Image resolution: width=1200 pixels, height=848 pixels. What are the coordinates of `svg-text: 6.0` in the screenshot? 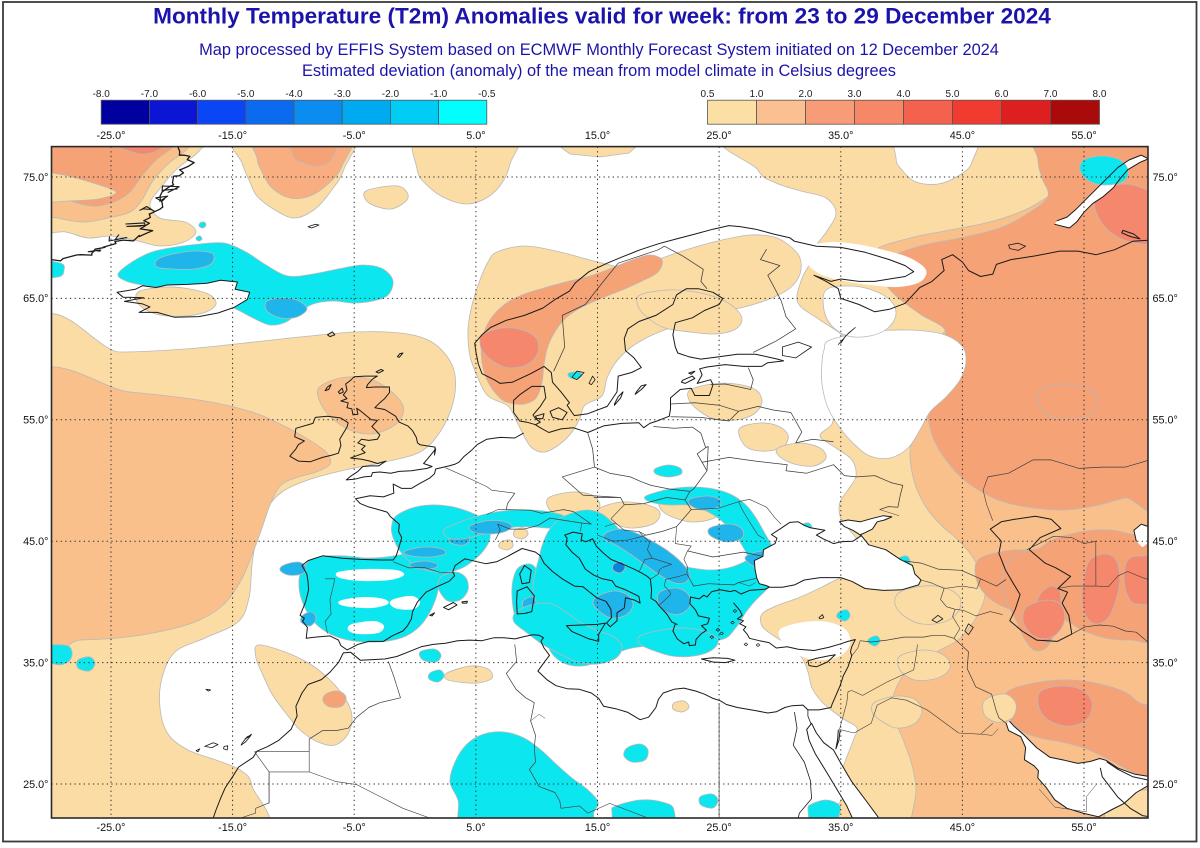 It's located at (1002, 94).